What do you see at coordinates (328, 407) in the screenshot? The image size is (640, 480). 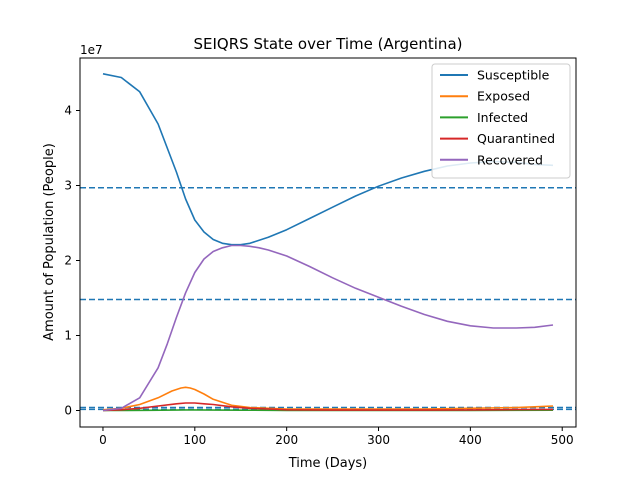 I see `series-line-quarantined` at bounding box center [328, 407].